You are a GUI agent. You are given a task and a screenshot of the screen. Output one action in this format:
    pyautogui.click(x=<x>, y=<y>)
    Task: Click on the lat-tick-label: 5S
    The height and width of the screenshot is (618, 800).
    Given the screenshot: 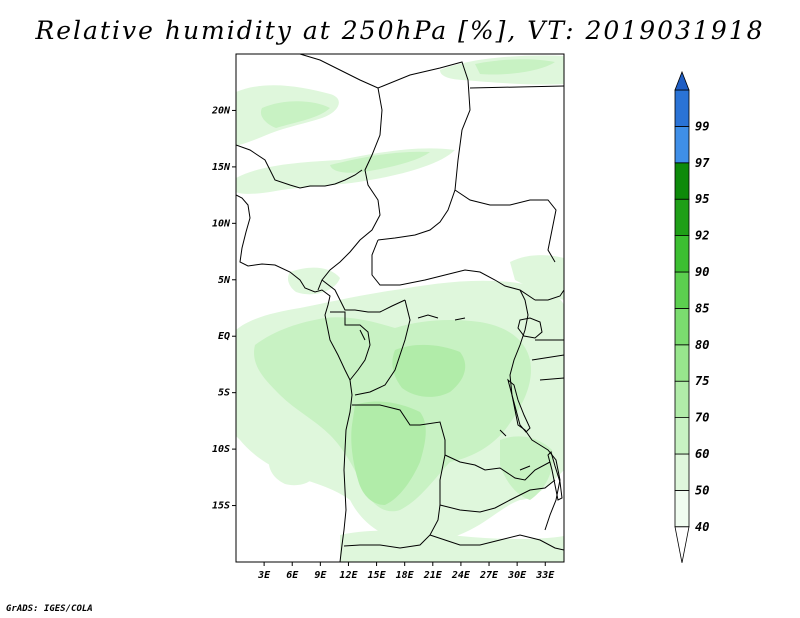 What is the action you would take?
    pyautogui.click(x=224, y=393)
    